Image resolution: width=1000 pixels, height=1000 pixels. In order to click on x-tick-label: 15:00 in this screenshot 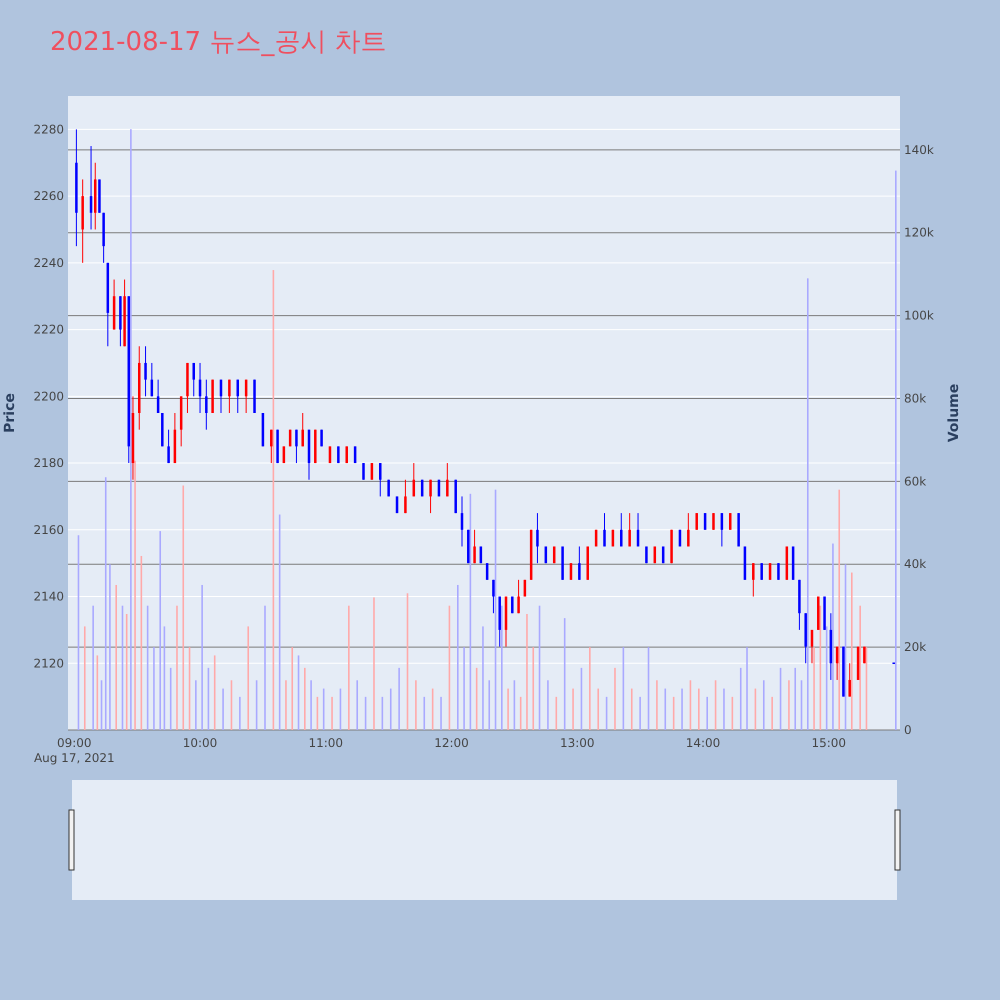, I will do `click(828, 743)`.